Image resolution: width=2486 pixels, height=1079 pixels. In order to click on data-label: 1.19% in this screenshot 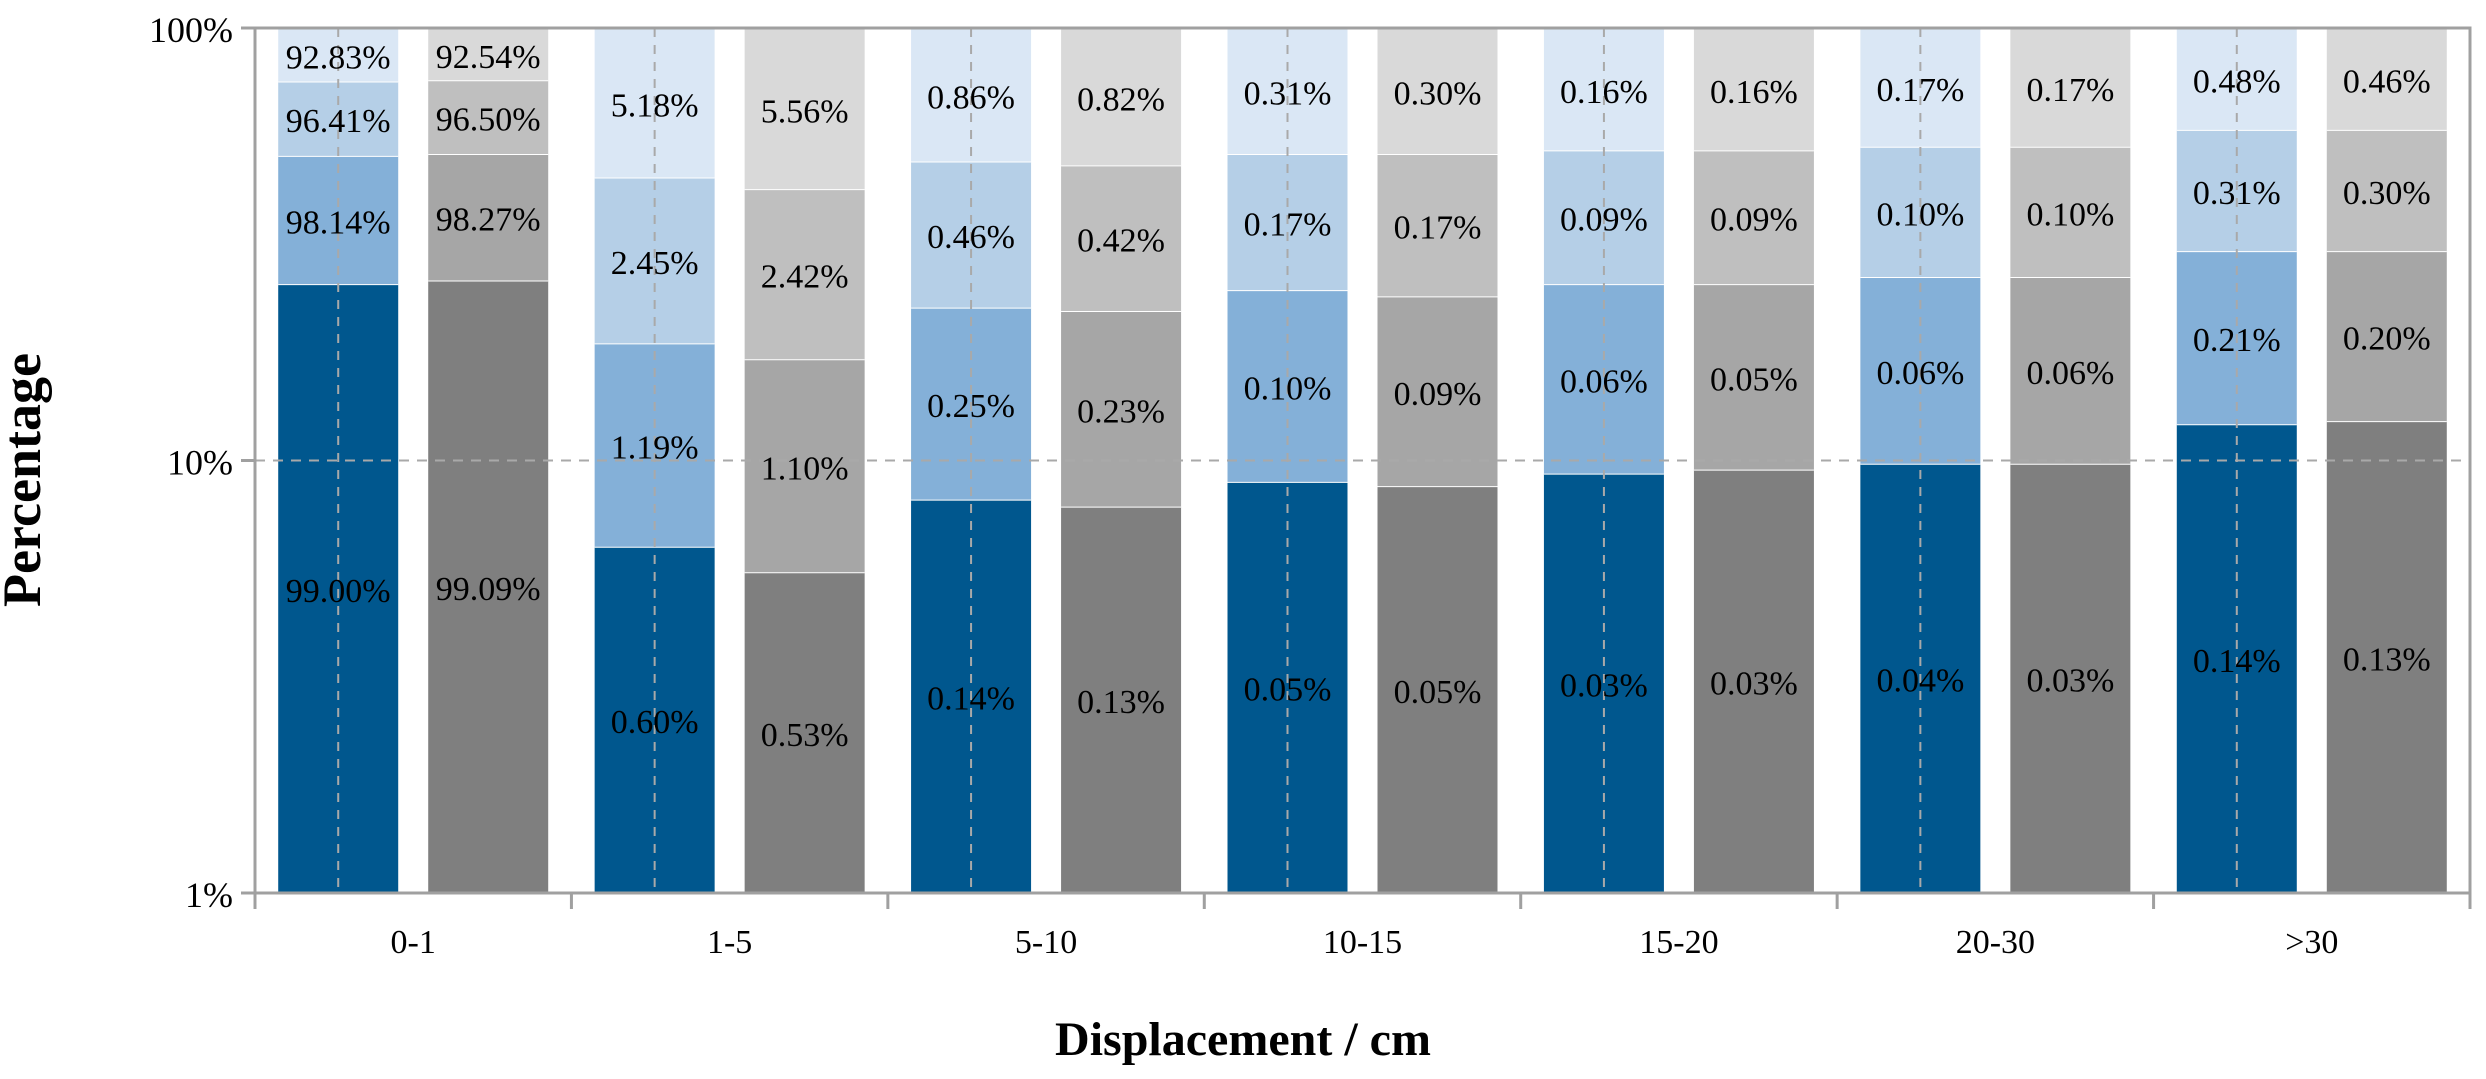, I will do `click(655, 448)`.